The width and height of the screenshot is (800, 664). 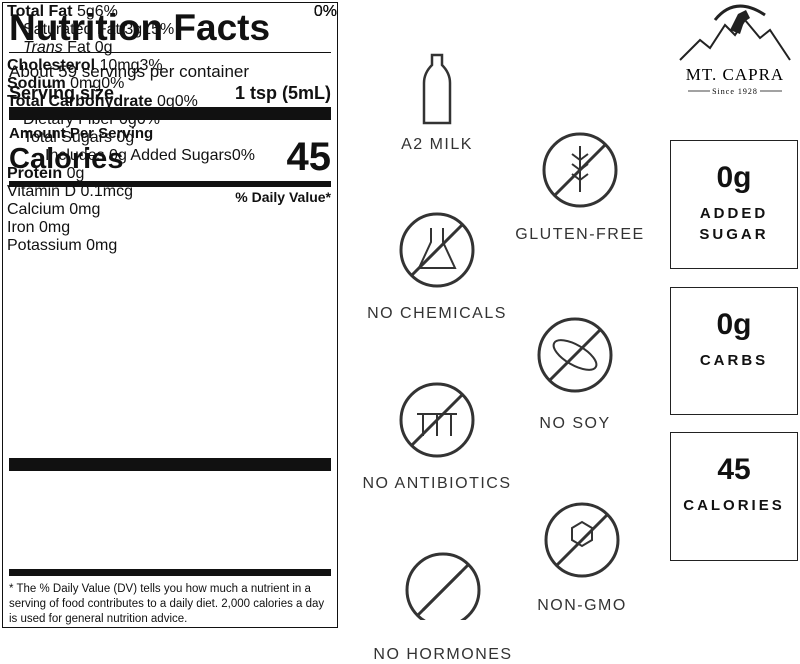 What do you see at coordinates (133, 29) in the screenshot?
I see `nutrient-amount: 3g` at bounding box center [133, 29].